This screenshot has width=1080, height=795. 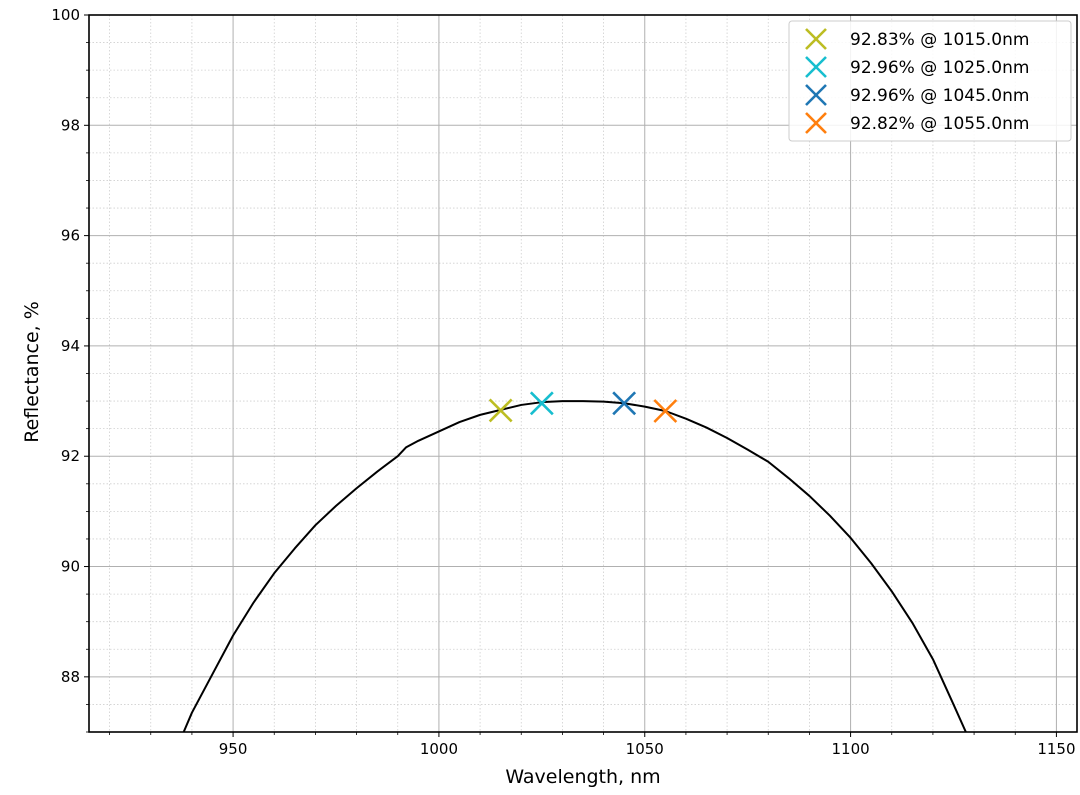 What do you see at coordinates (32, 372) in the screenshot?
I see `y-axis-label: Reflectance, %` at bounding box center [32, 372].